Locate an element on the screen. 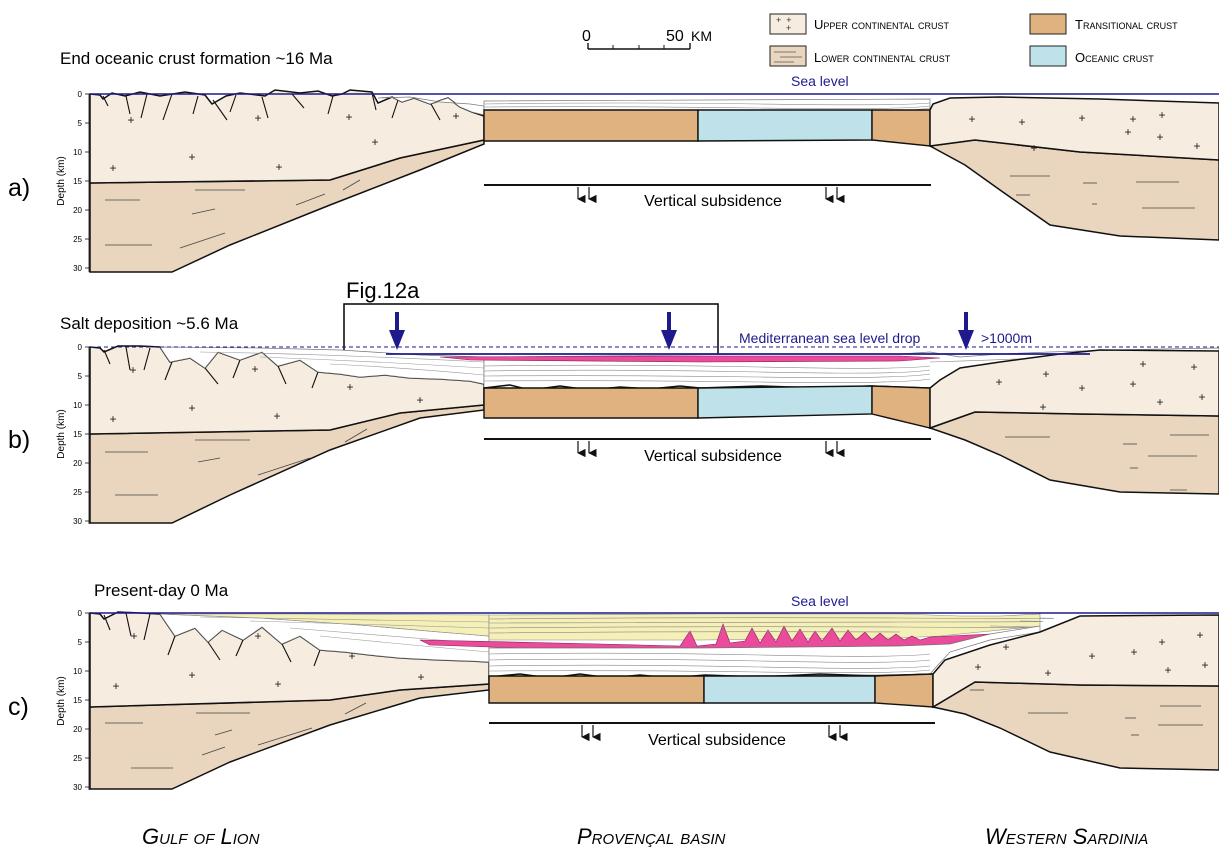 This screenshot has width=1219, height=854. panel-c-depth-ticks: 0 5 10 15 20 25 30 is located at coordinates (77, 700).